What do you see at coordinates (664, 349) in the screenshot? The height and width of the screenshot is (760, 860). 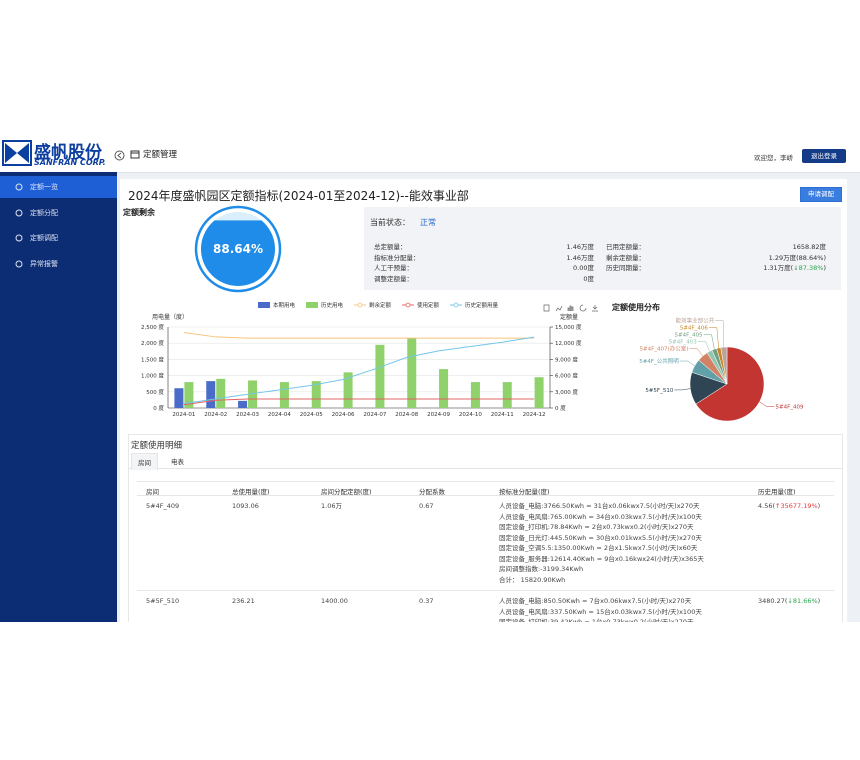 I see `pie-label: 5#4F_407(办公室)` at bounding box center [664, 349].